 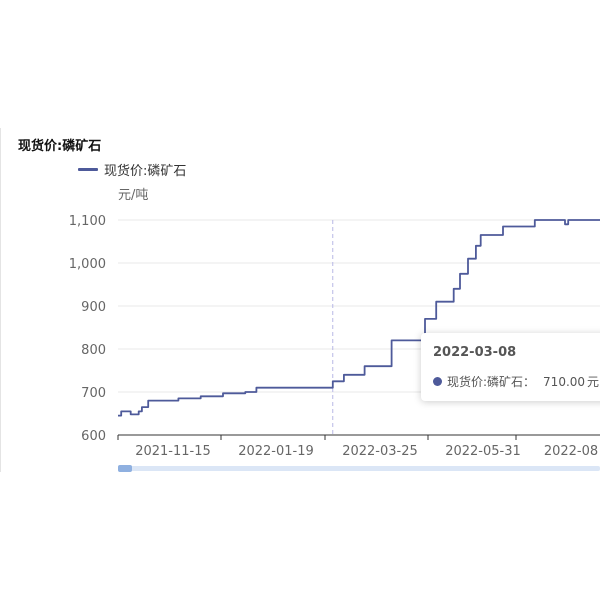 I want to click on tooltip-unit: 元, so click(x=593, y=382).